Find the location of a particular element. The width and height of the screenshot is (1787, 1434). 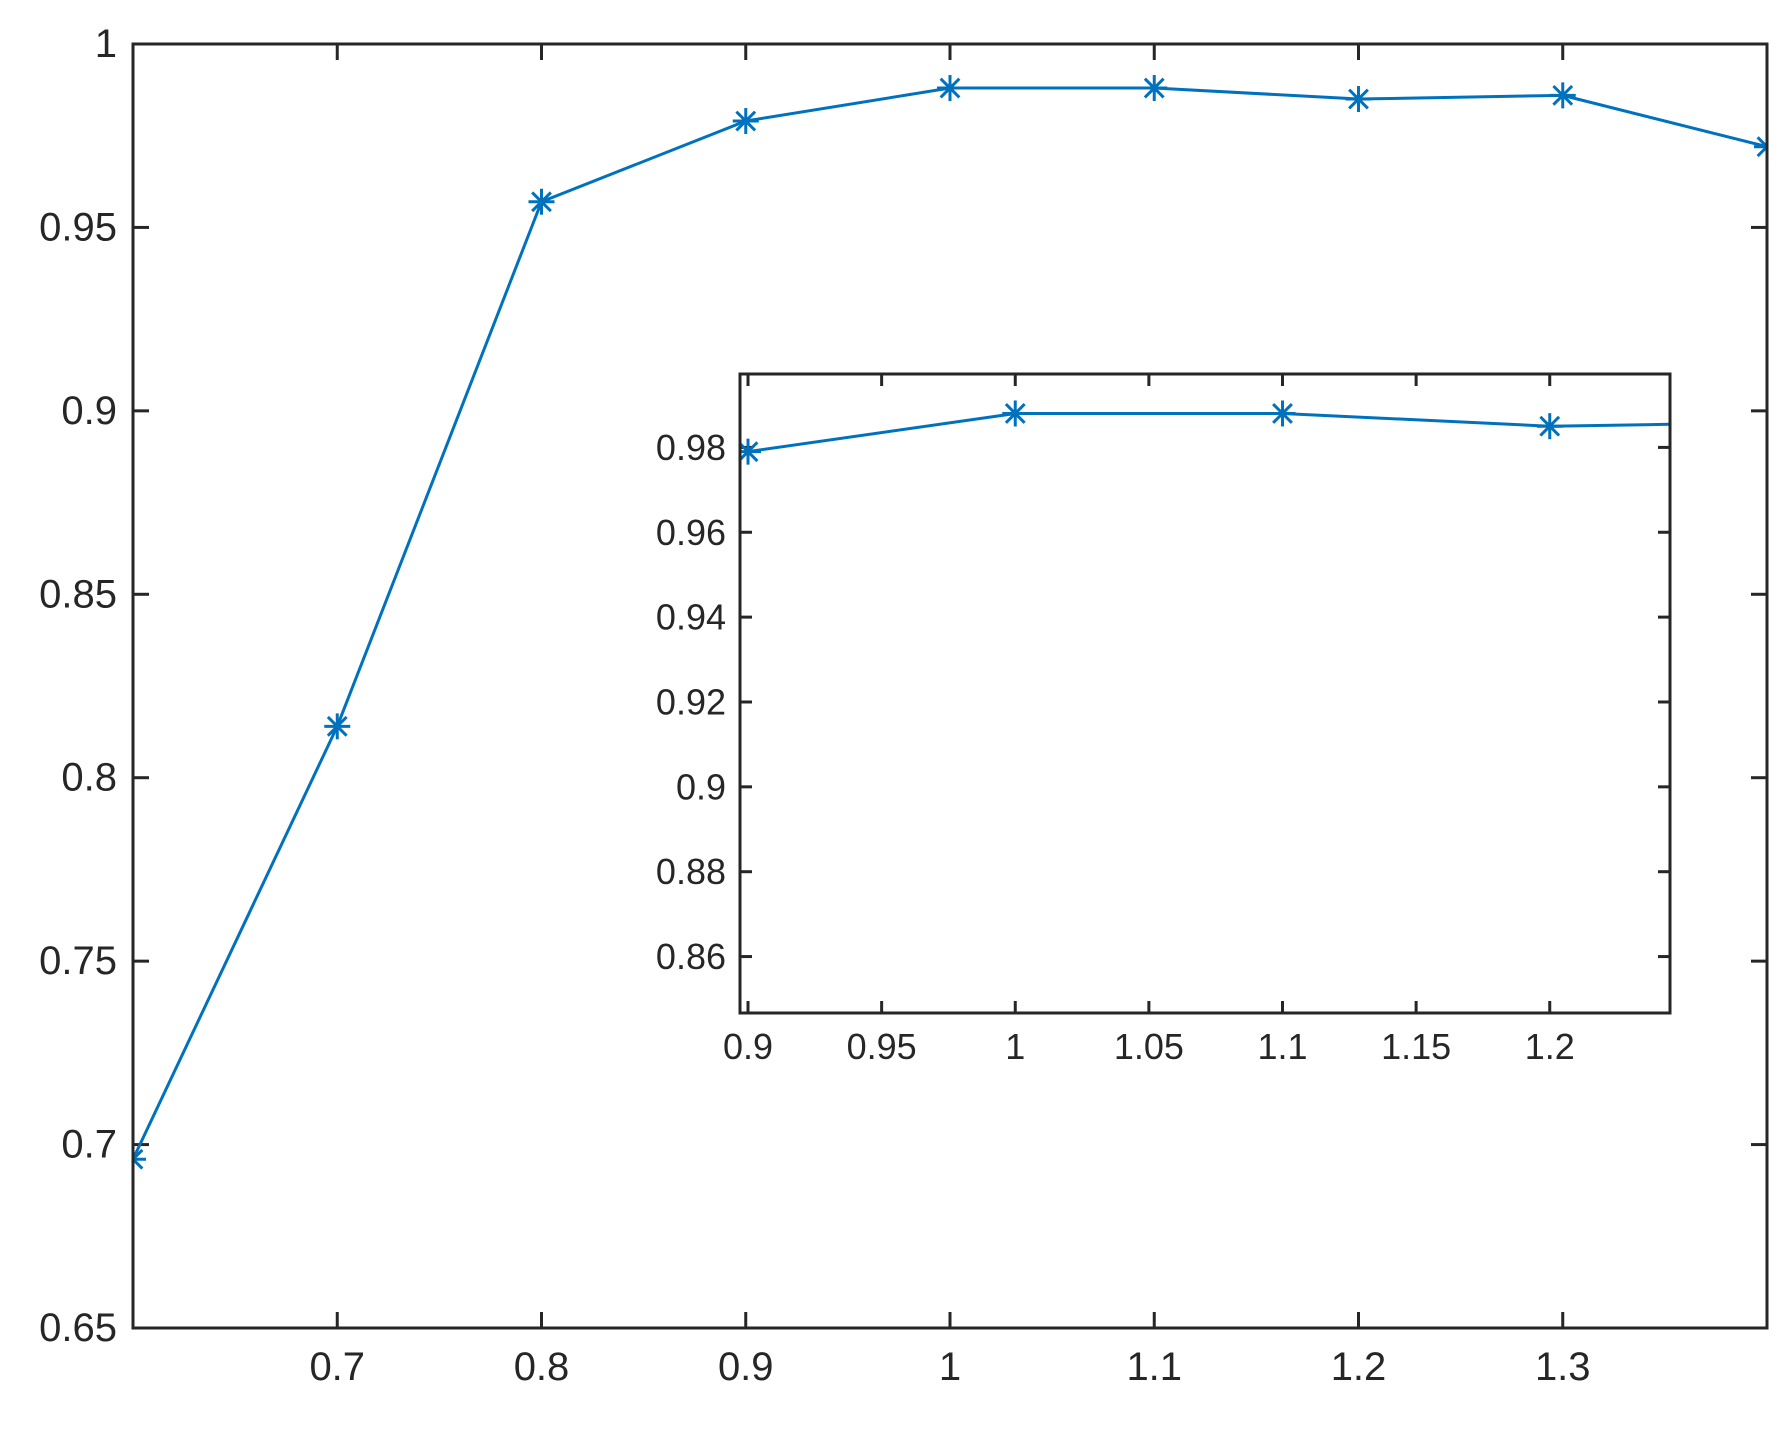

inset-y-tick-label: 0.92 is located at coordinates (691, 701).